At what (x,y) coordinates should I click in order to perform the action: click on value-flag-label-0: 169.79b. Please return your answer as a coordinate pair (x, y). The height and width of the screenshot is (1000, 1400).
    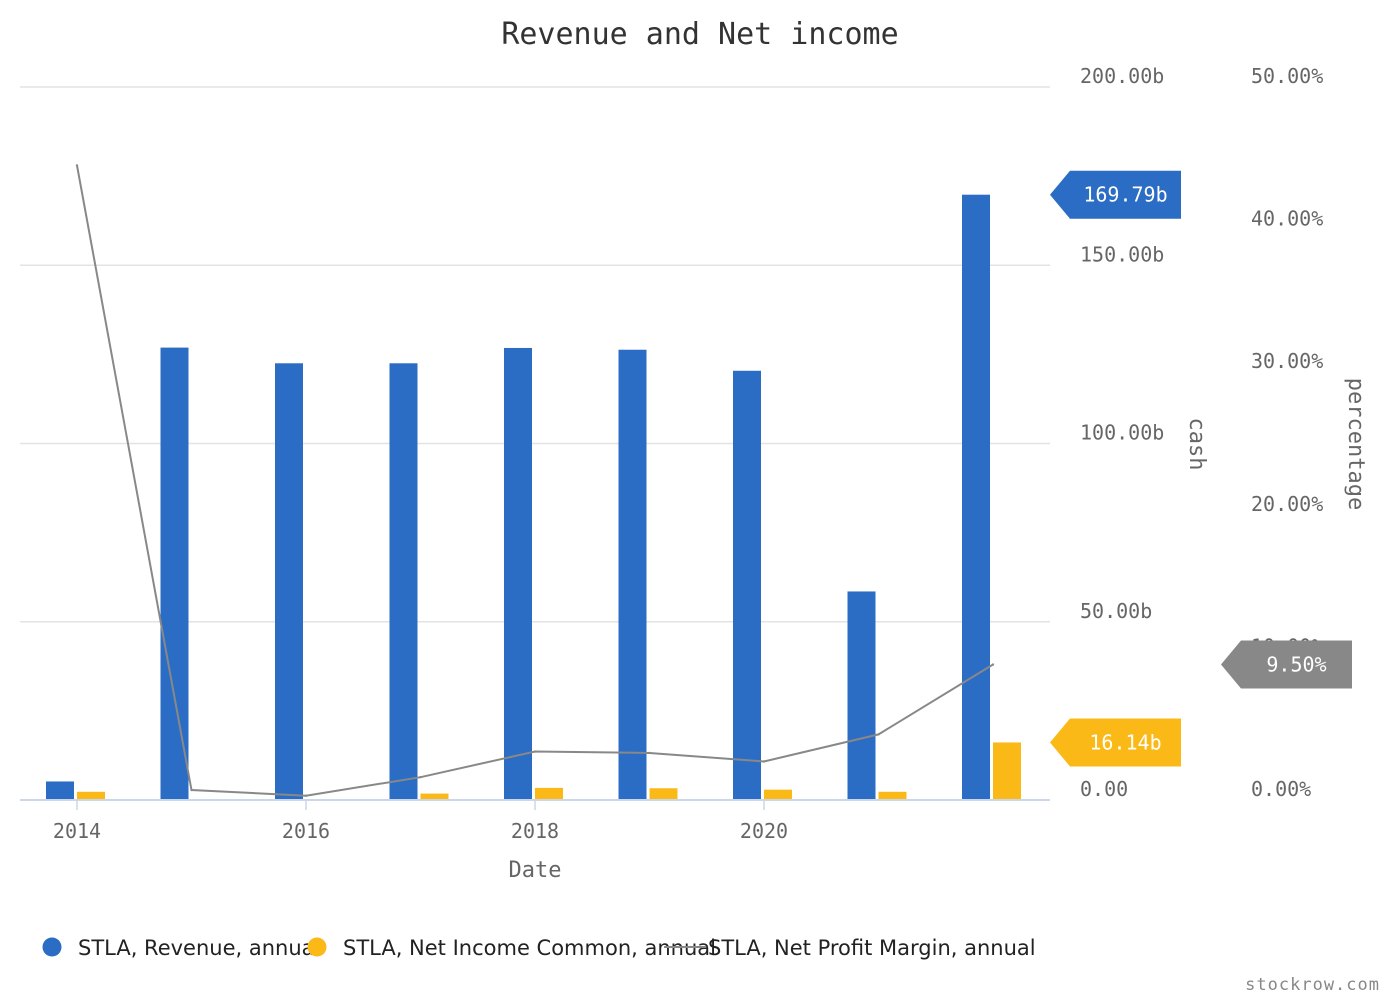
    Looking at the image, I should click on (1125, 195).